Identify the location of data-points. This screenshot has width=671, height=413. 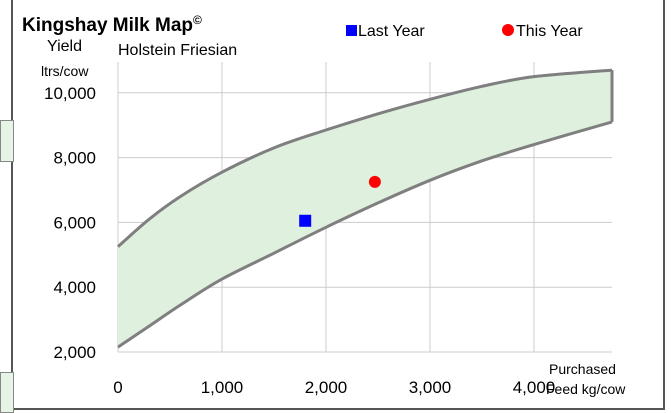
(340, 201).